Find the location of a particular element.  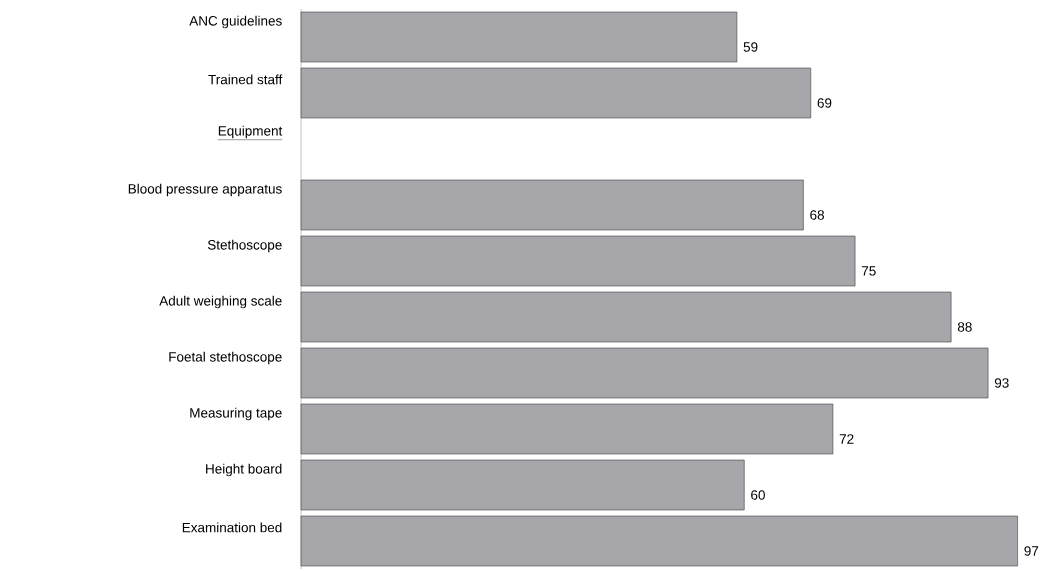

data-label: 88 is located at coordinates (964, 327).